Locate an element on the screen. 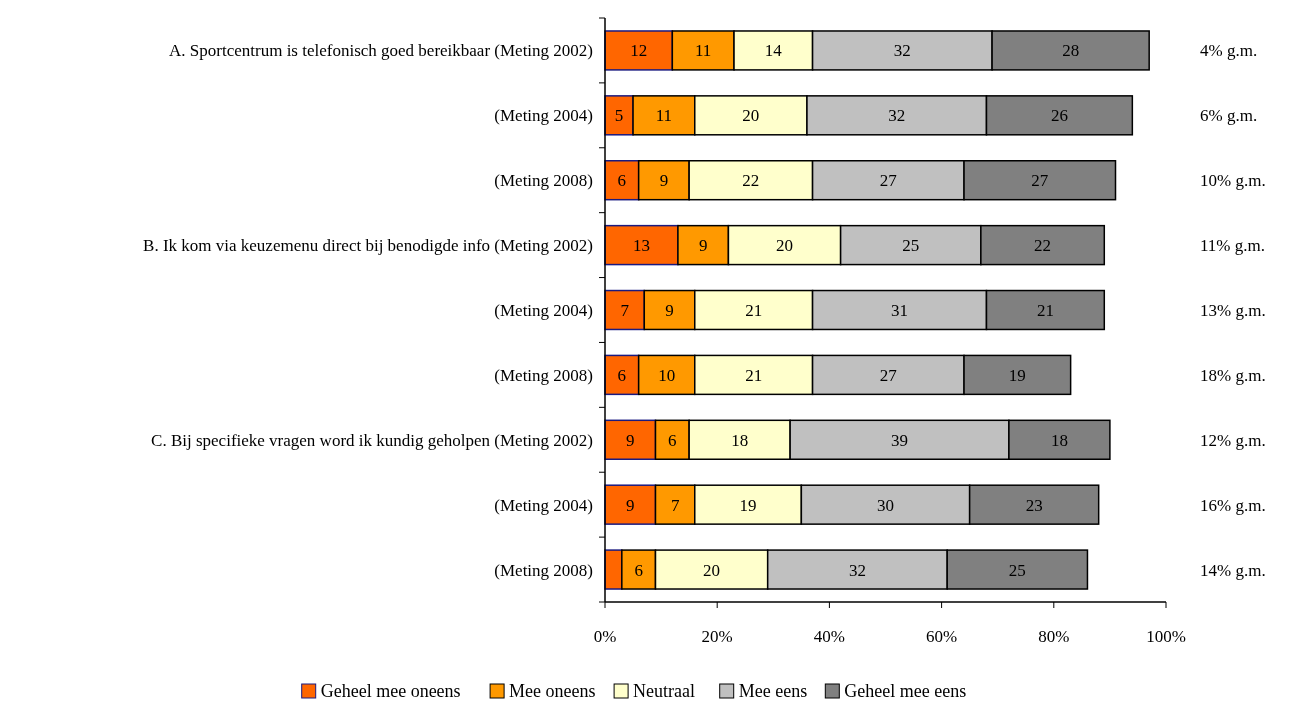 Image resolution: width=1297 pixels, height=712 pixels. data-label: 13 is located at coordinates (641, 246).